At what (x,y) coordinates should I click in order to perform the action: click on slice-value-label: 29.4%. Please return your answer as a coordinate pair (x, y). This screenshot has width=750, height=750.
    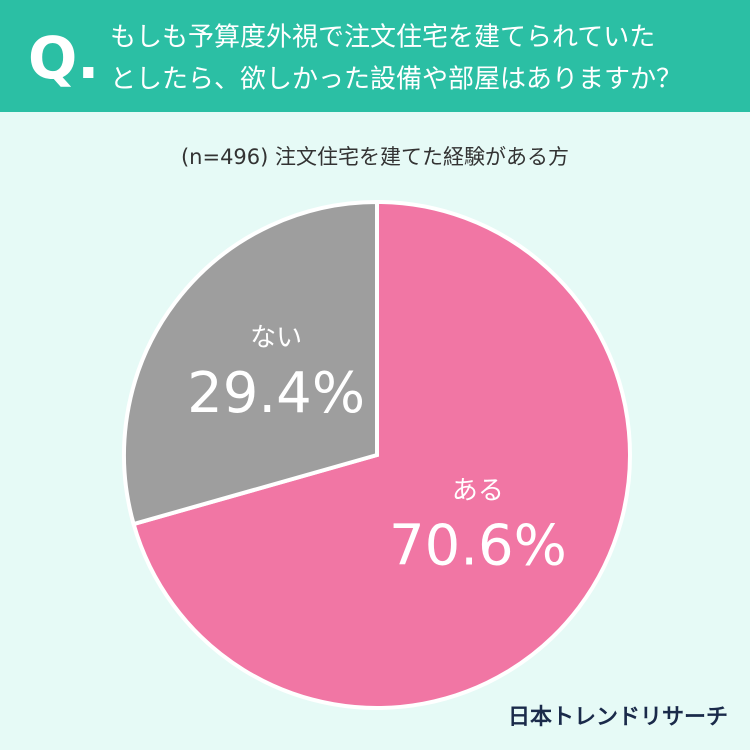
    Looking at the image, I should click on (276, 393).